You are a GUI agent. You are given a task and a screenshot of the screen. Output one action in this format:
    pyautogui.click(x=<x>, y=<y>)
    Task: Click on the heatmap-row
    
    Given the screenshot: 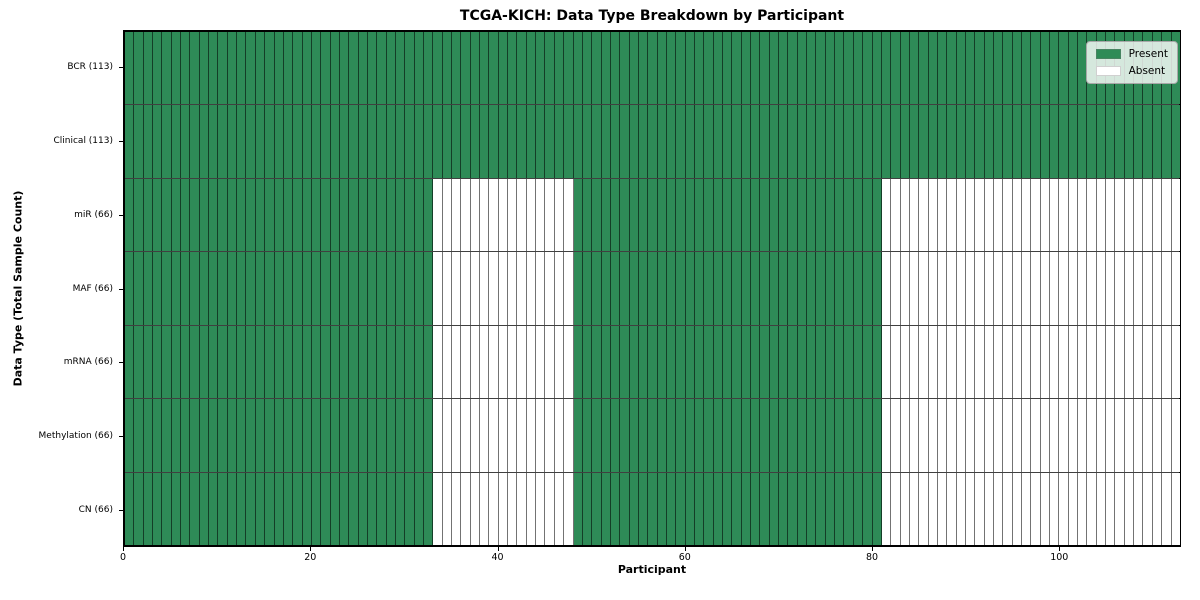 What is the action you would take?
    pyautogui.click(x=652, y=436)
    